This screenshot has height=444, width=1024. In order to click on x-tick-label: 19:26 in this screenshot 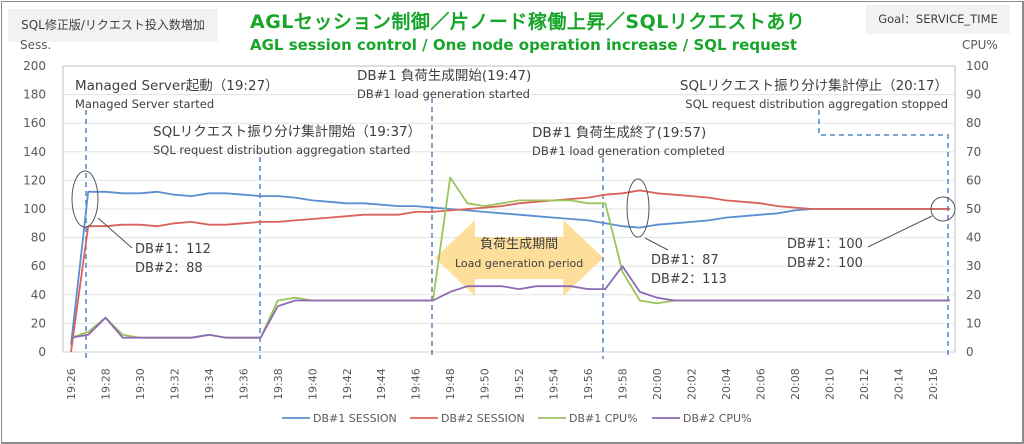, I will do `click(71, 384)`.